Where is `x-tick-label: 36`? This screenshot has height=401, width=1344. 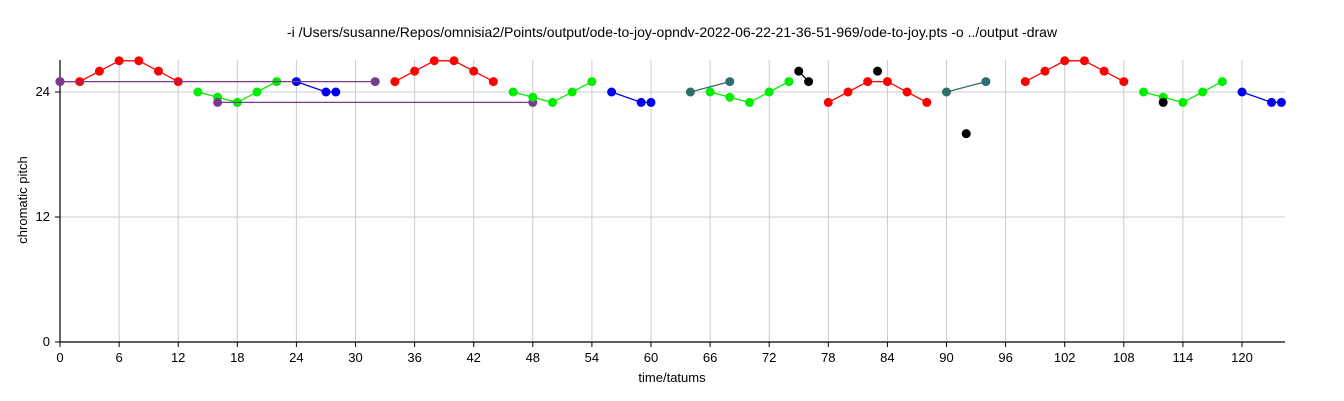 x-tick-label: 36 is located at coordinates (414, 357).